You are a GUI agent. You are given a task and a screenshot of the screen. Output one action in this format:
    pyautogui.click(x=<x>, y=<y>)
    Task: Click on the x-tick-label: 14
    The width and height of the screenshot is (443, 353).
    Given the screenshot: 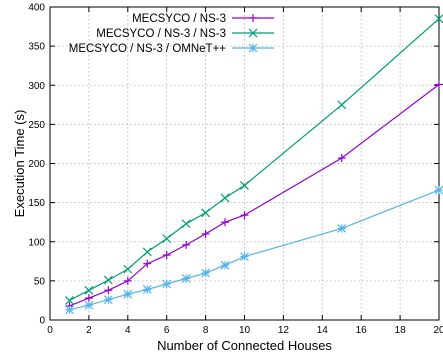 What is the action you would take?
    pyautogui.click(x=323, y=330)
    